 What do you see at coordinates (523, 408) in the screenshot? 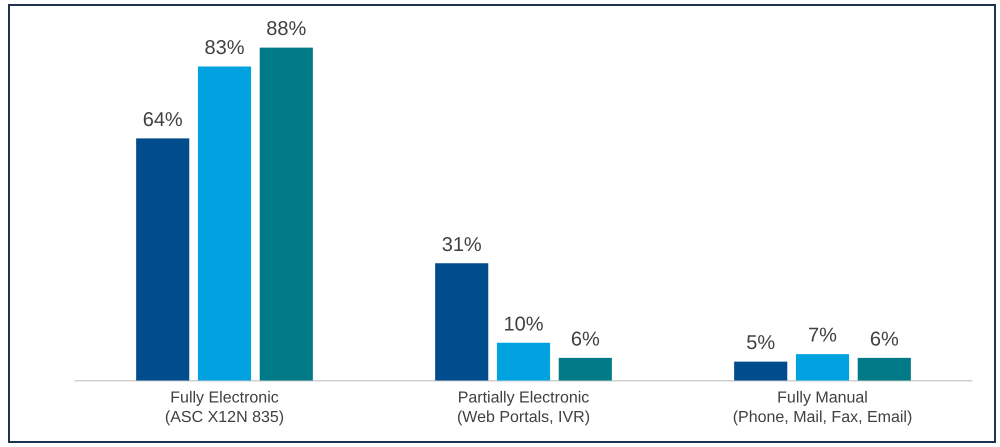
I see `x-tick-label: Partially Electronic (Web Portals, IVR)` at bounding box center [523, 408].